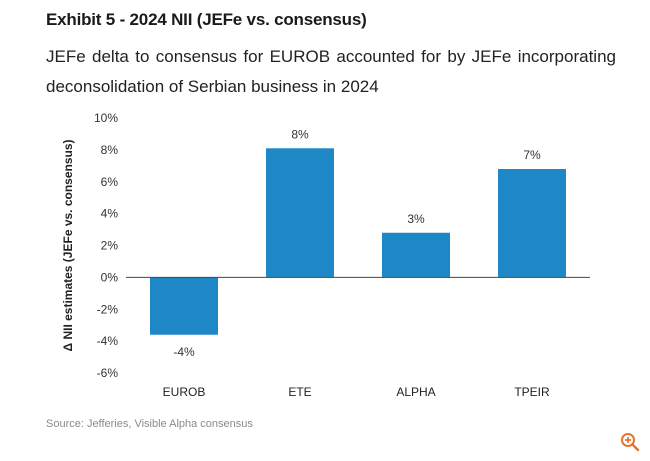  Describe the element at coordinates (532, 392) in the screenshot. I see `x-tick-label: TPEIR` at that location.